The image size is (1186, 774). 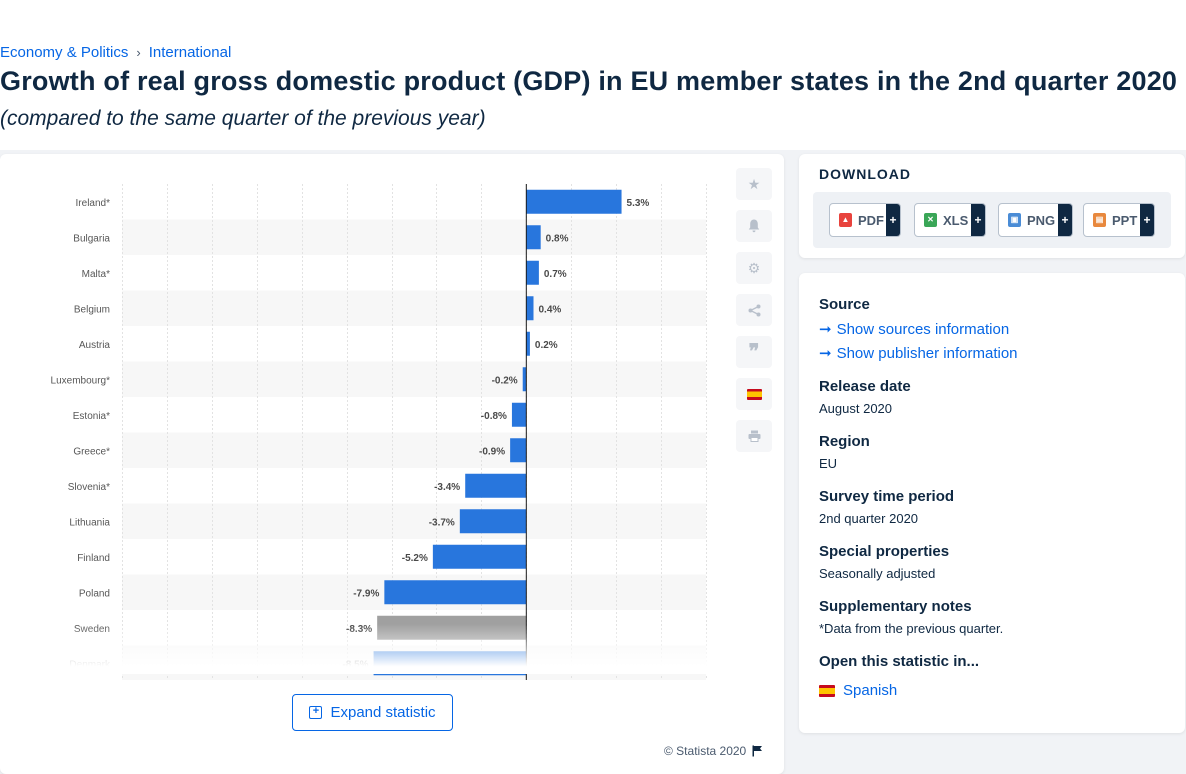 I want to click on download-ppt-button: ▤ PPT +, so click(x=1119, y=220).